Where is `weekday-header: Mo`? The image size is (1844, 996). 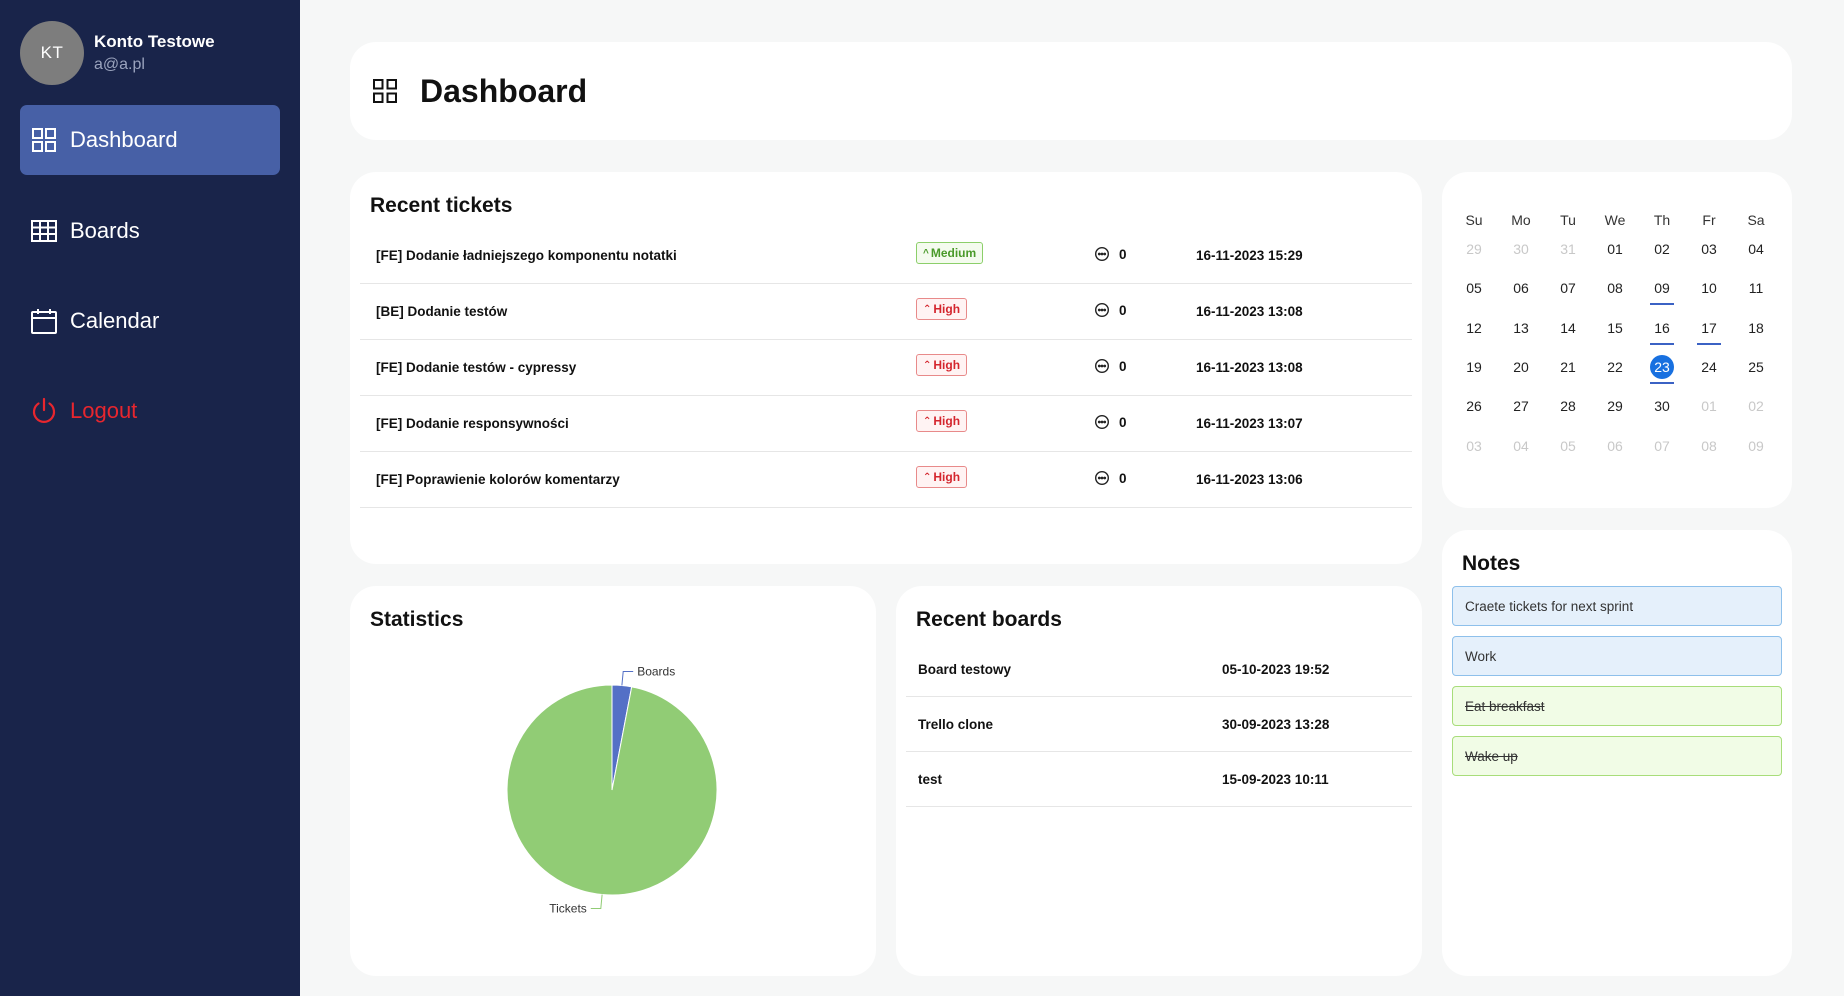
weekday-header: Mo is located at coordinates (1521, 220).